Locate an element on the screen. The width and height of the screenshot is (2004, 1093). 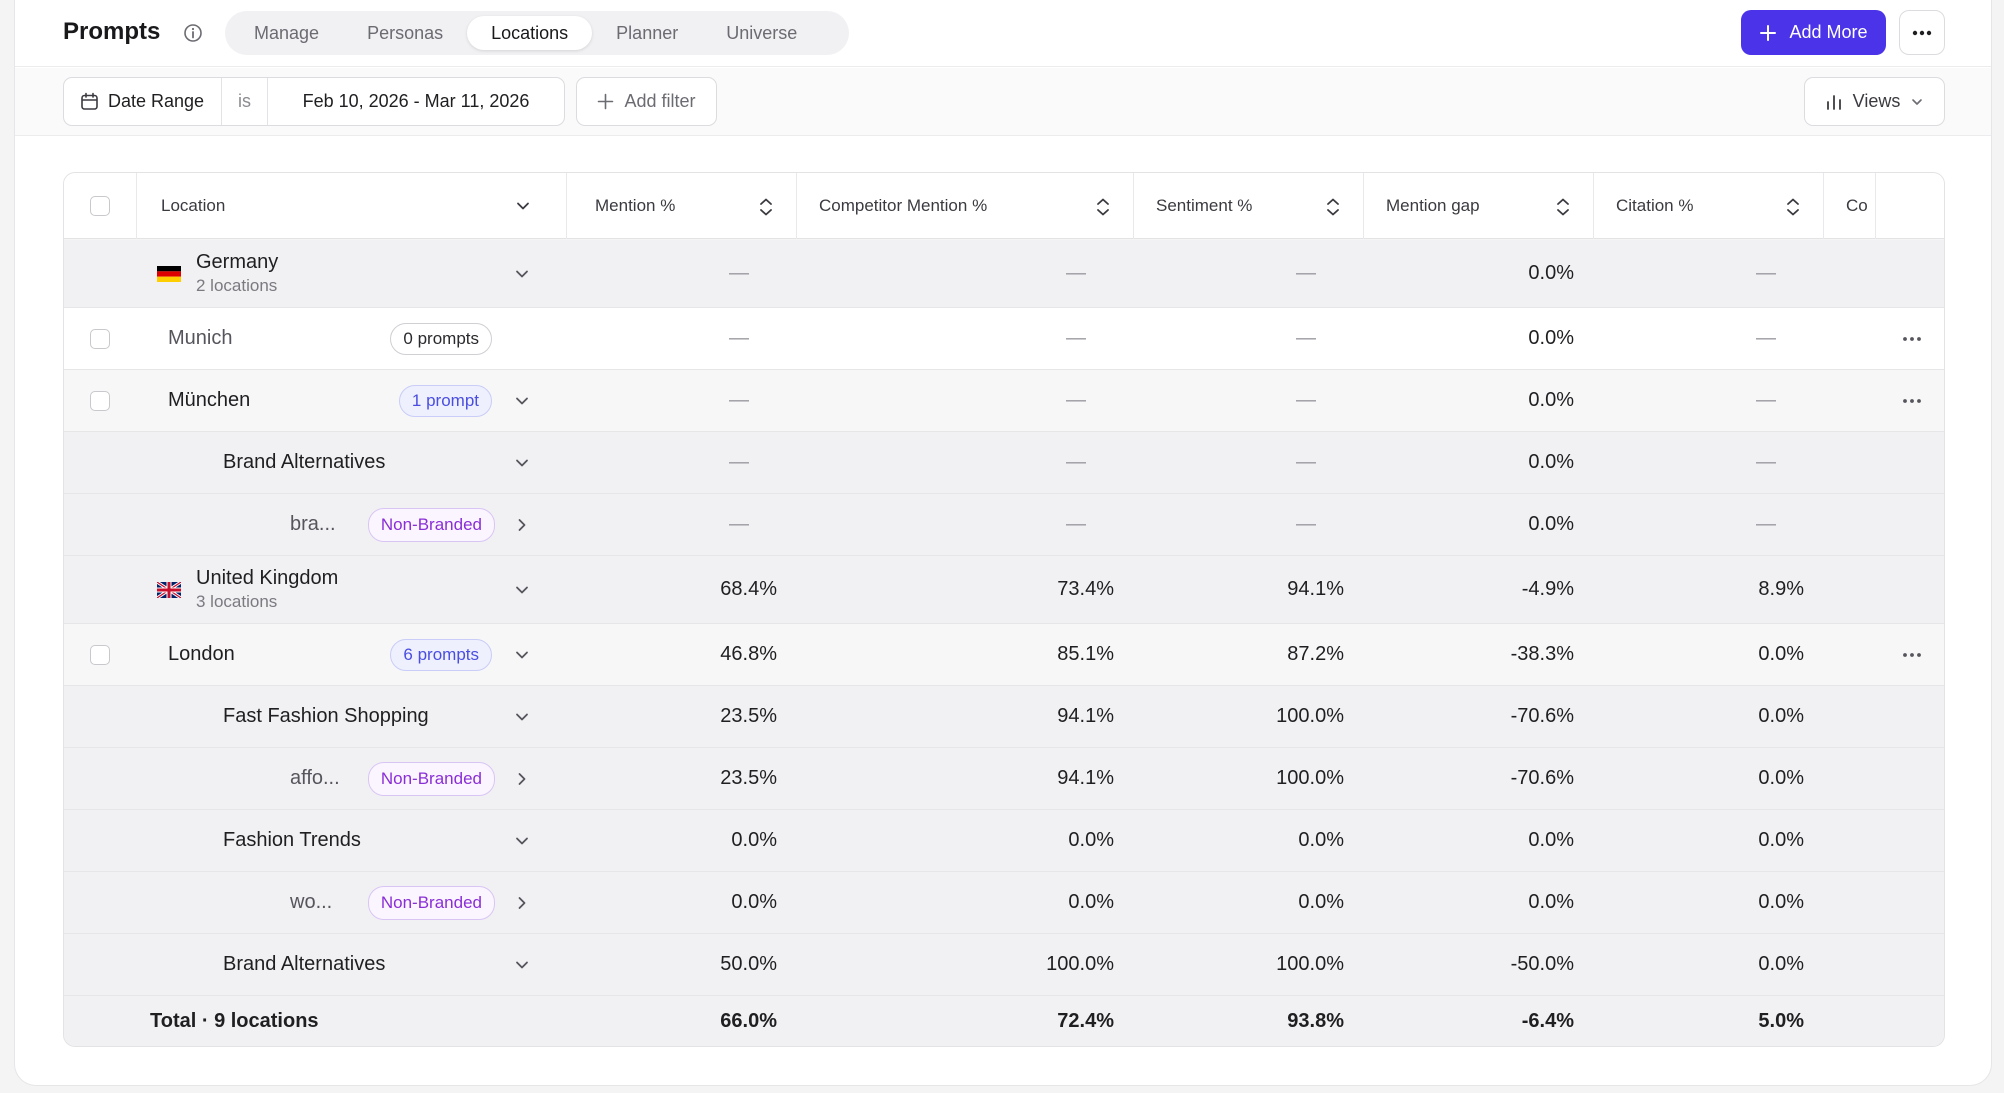
cell-sentiment: 87.2% is located at coordinates (1315, 654).